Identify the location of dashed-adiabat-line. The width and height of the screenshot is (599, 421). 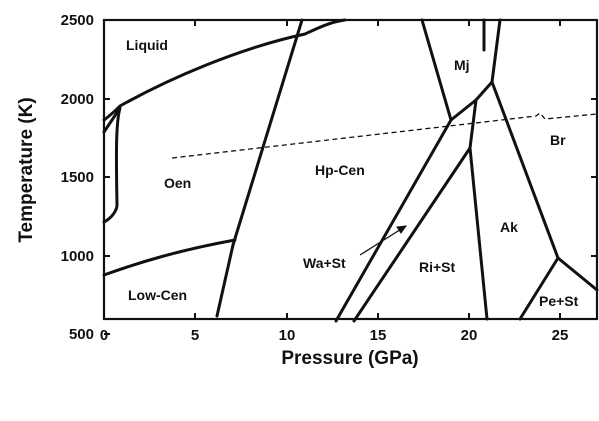
(384, 135).